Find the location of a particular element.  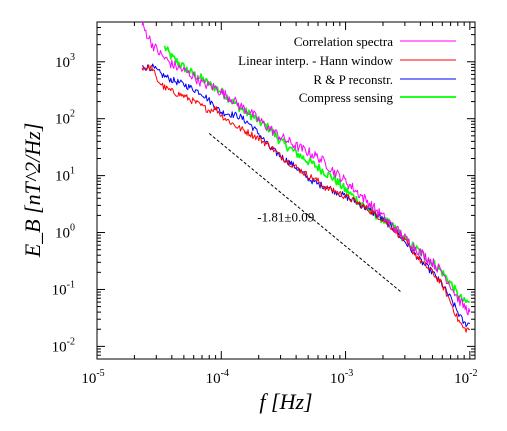

slope-annotation: -1.81±0.09 is located at coordinates (285, 217).